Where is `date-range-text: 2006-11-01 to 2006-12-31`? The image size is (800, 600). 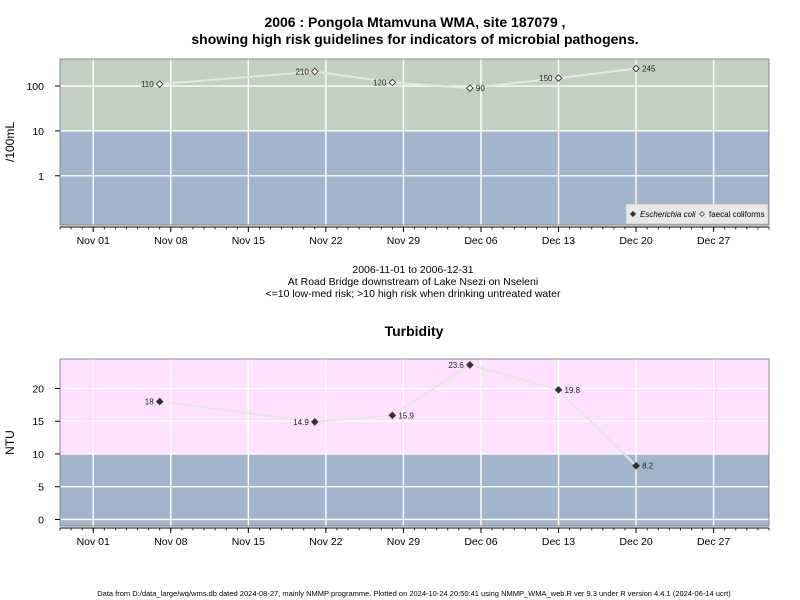 date-range-text: 2006-11-01 to 2006-12-31 is located at coordinates (412, 270).